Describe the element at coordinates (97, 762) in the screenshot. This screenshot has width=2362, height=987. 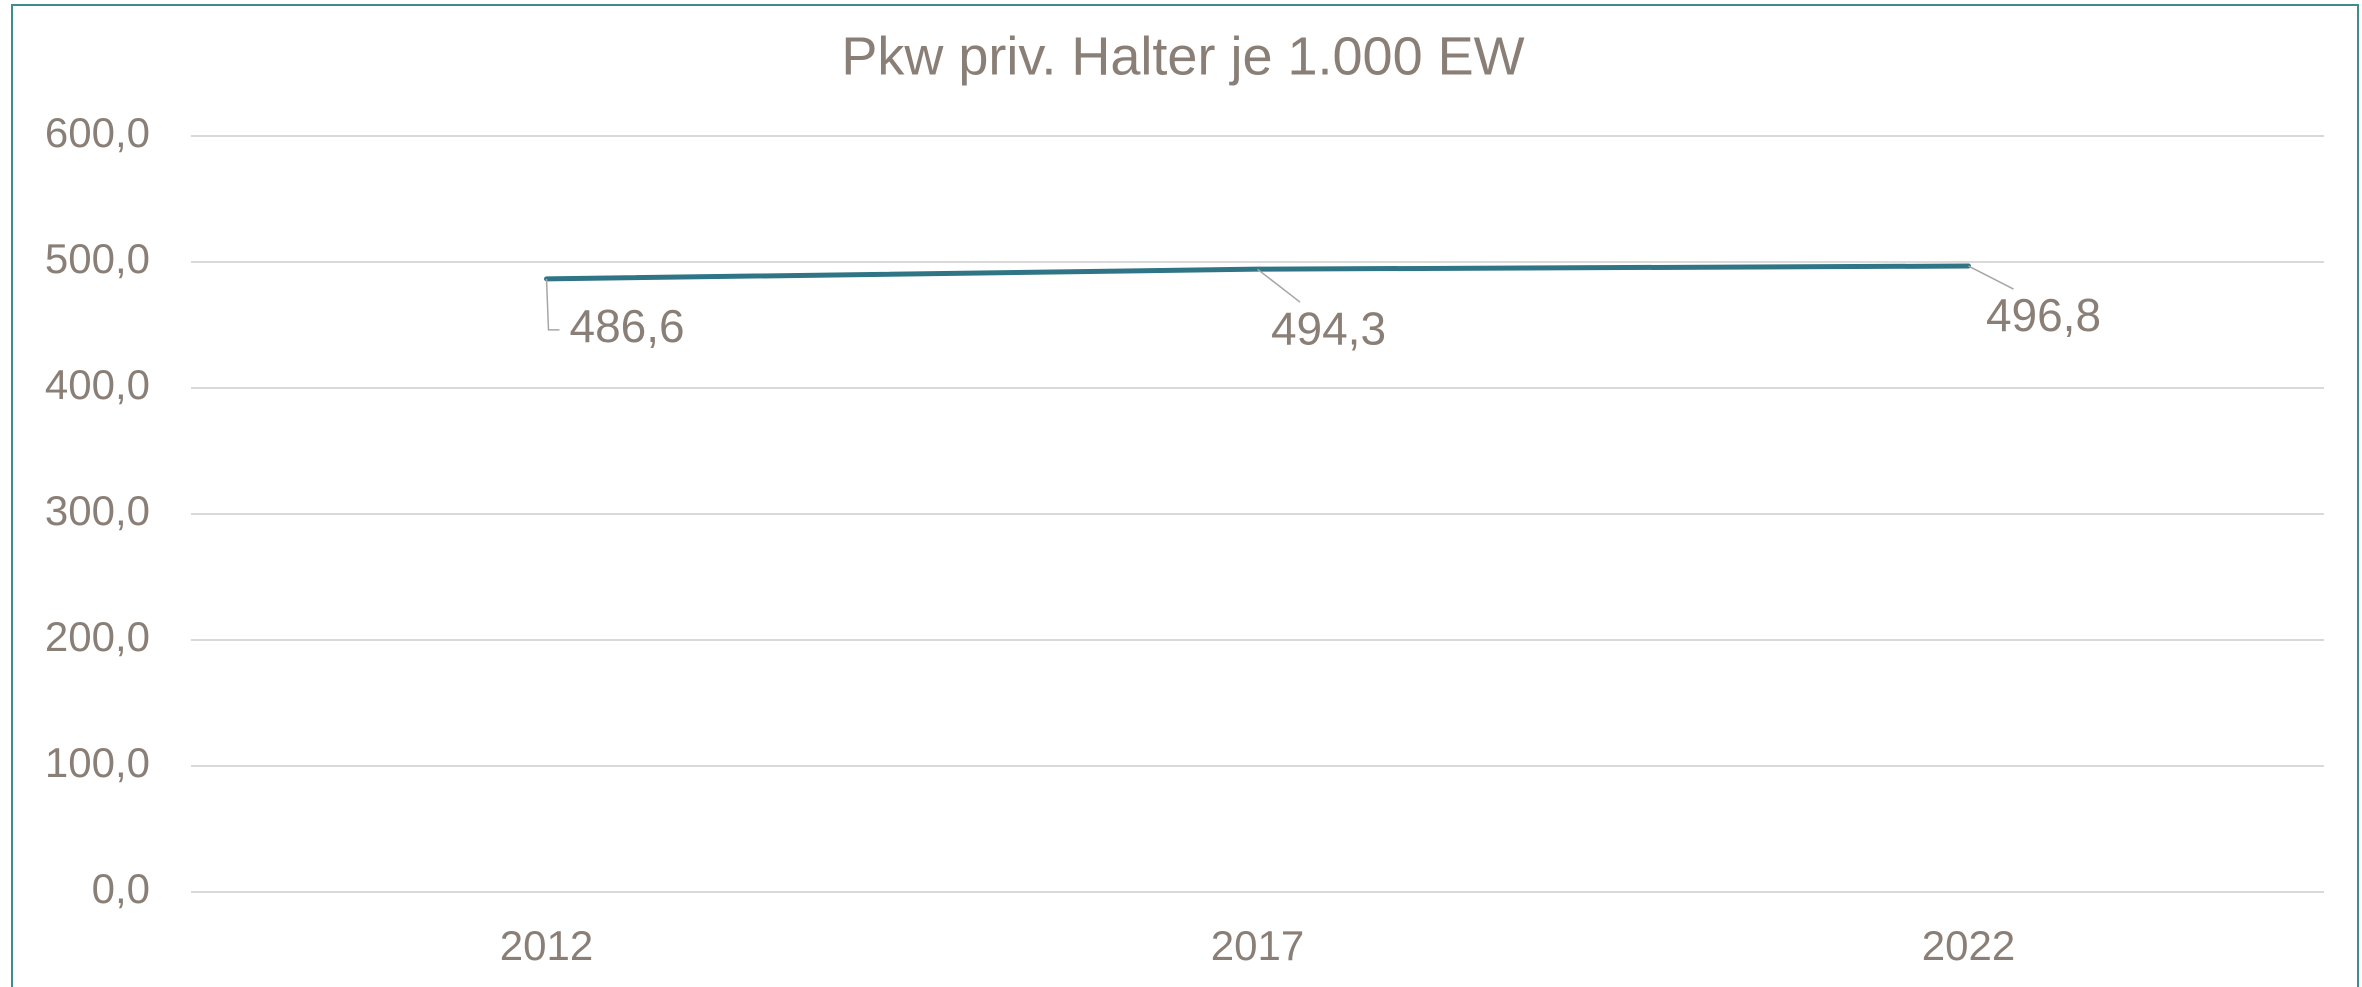
I see `y-tick-label: 100,0` at that location.